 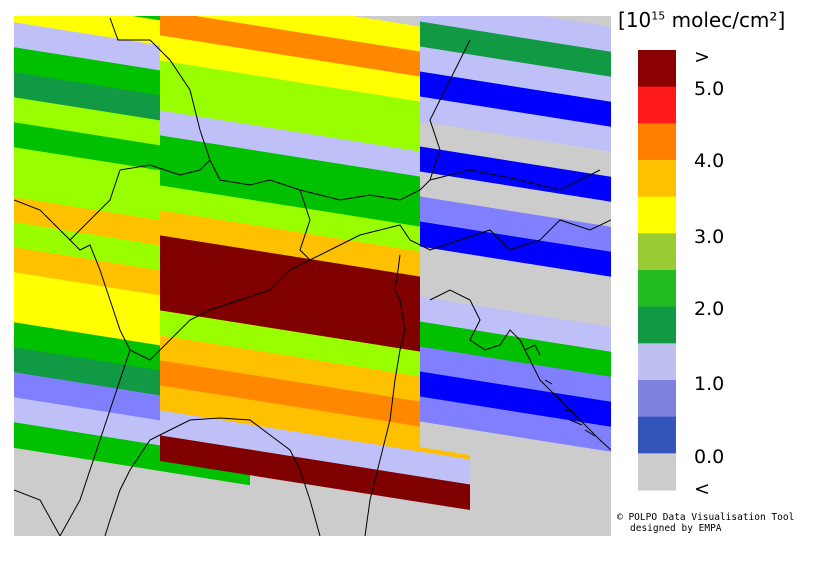 I want to click on legend-tick-2: 2.0, so click(x=709, y=309).